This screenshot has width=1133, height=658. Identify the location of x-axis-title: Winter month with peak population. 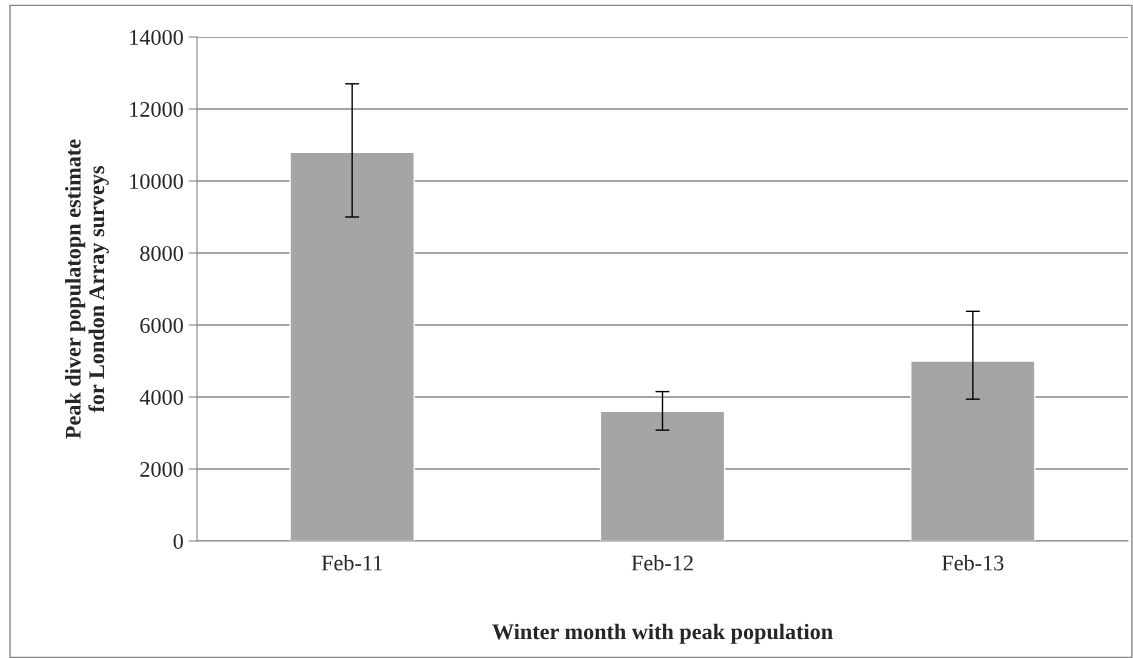
(662, 633).